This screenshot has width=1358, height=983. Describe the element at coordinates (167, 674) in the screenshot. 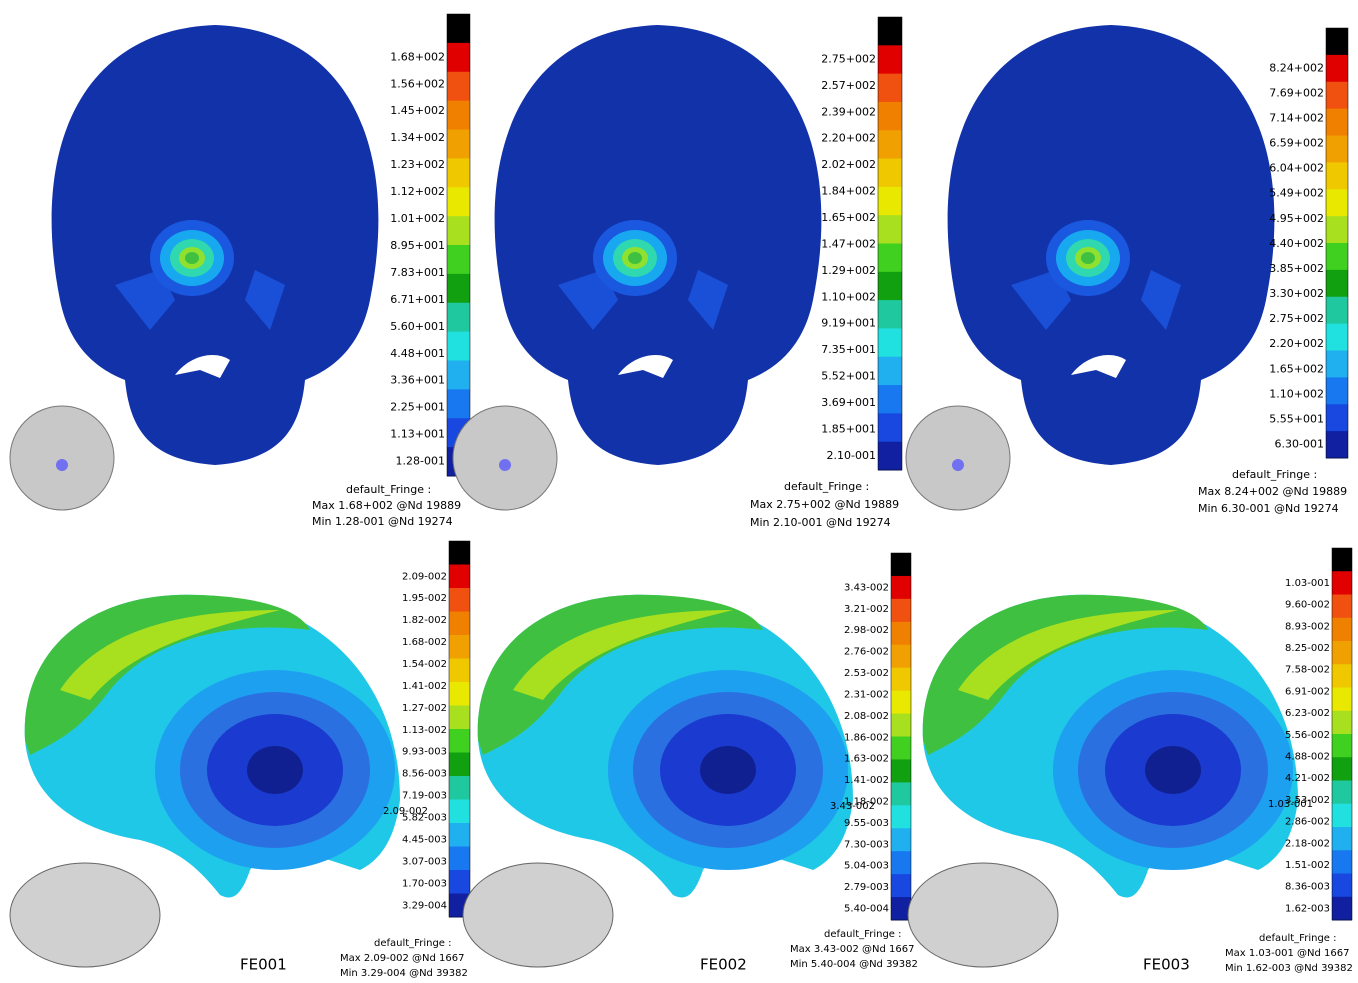

I see `green-band` at that location.